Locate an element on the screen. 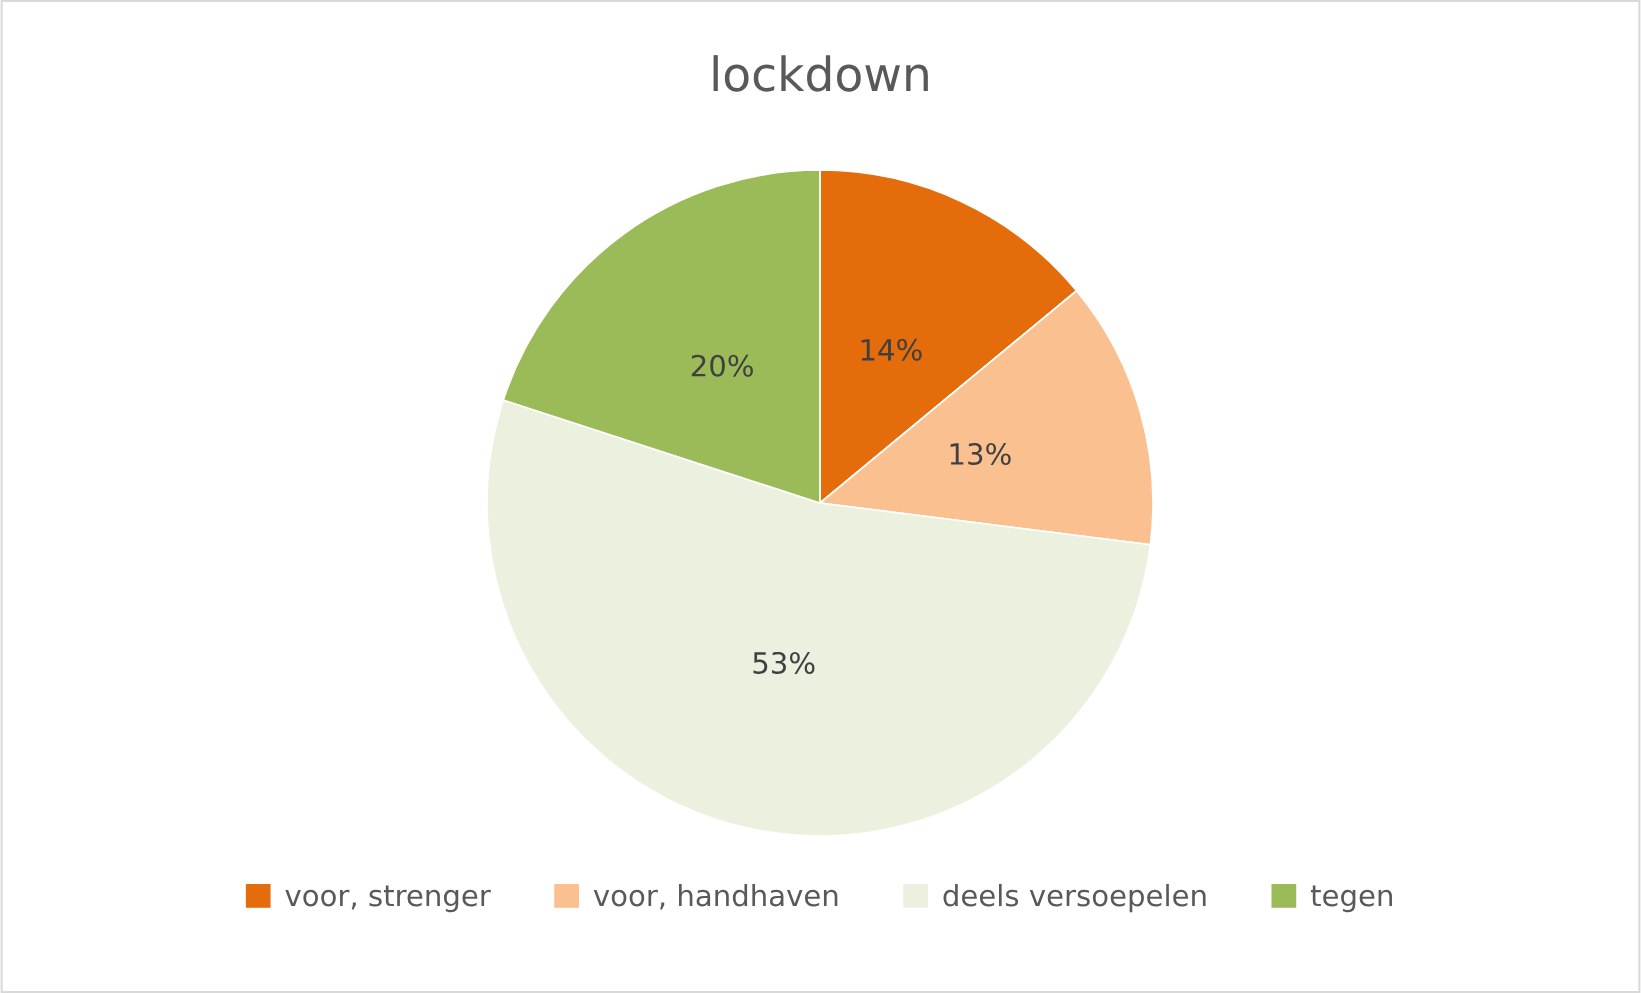 The image size is (1641, 993). legend-label: deels versoepelen is located at coordinates (1074, 898).